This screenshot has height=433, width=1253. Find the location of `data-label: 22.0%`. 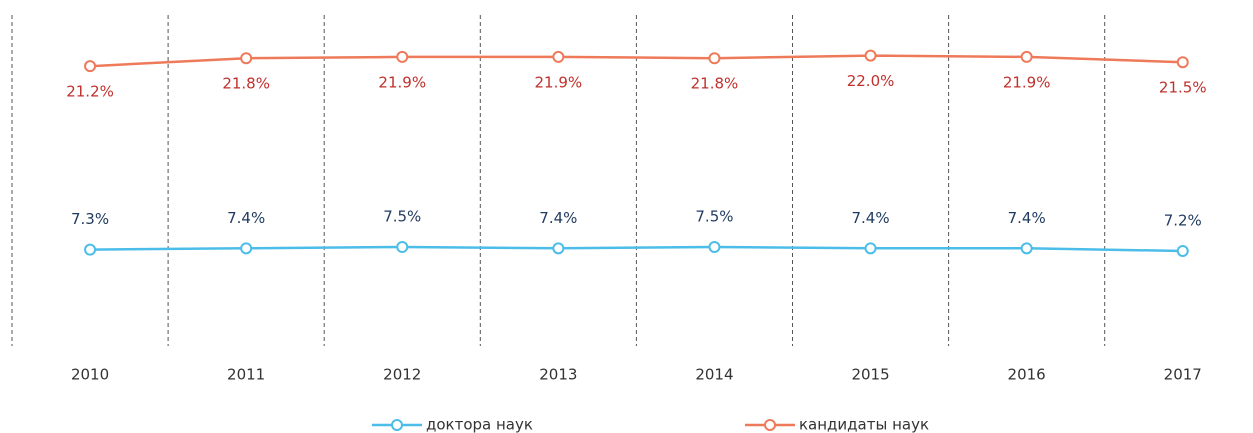

data-label: 22.0% is located at coordinates (871, 81).